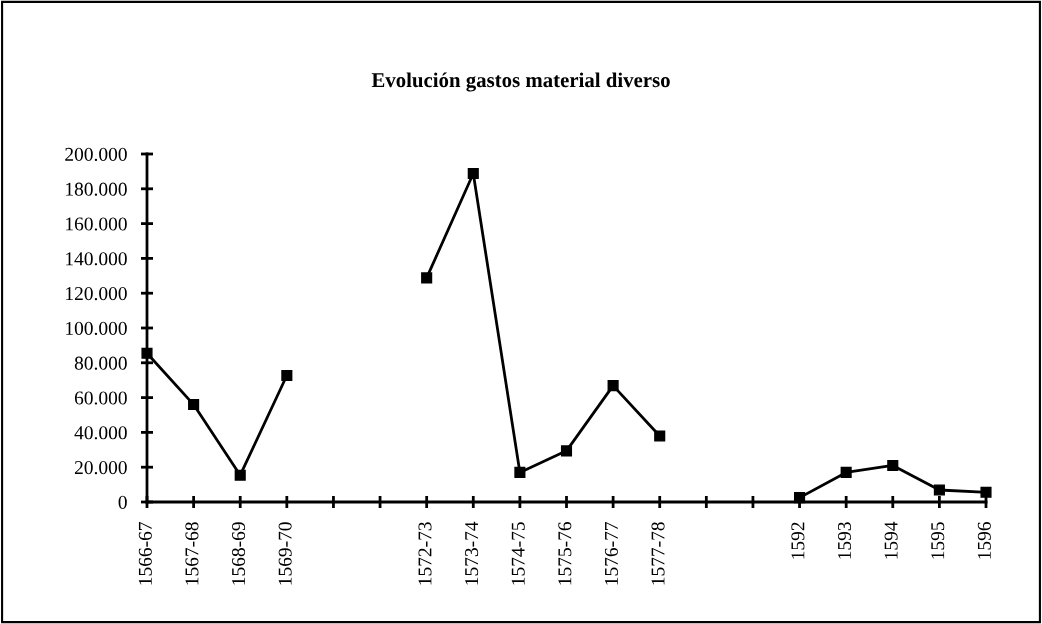  What do you see at coordinates (96, 259) in the screenshot?
I see `y-tick-label: 140.000` at bounding box center [96, 259].